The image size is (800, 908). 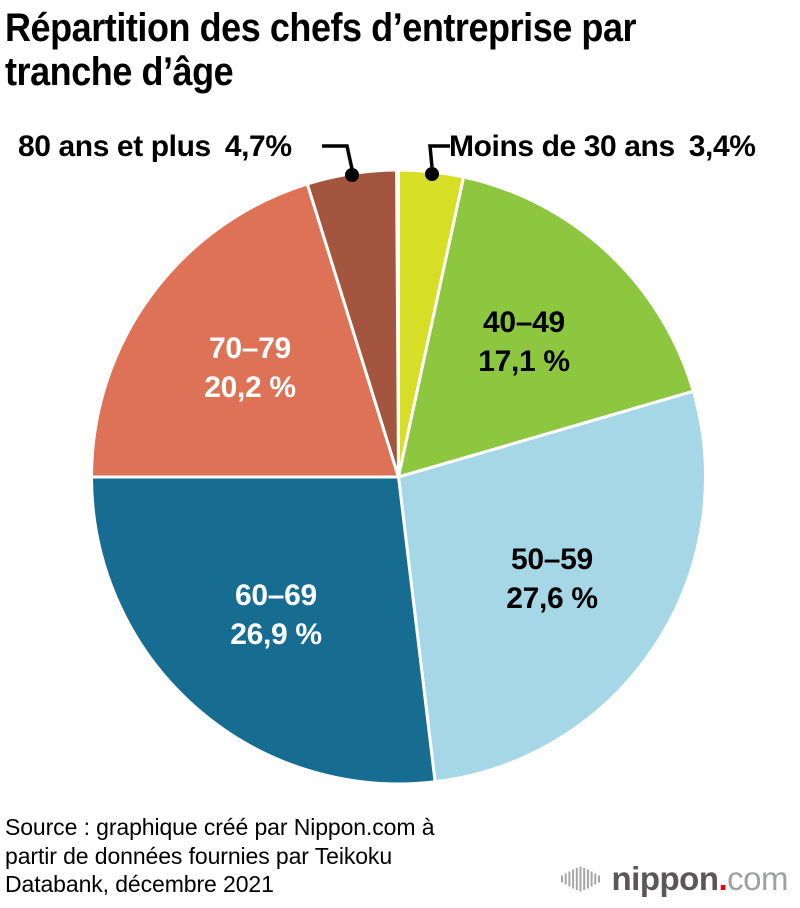 I want to click on callout-line-moins-de-30-ans, so click(x=439, y=156).